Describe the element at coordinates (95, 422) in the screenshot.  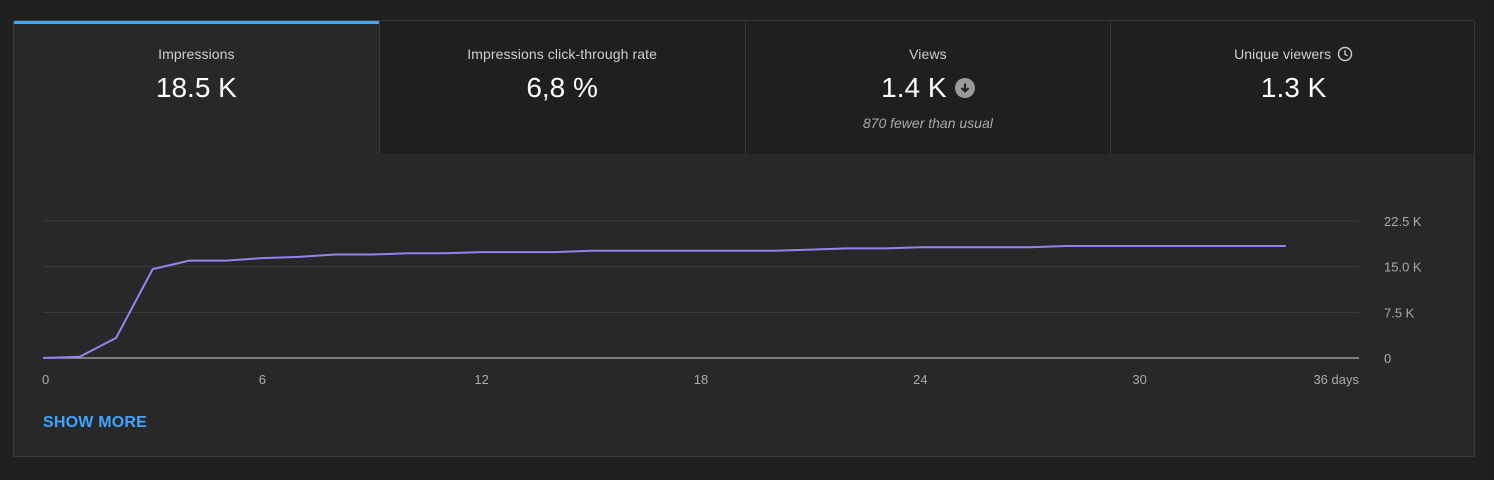
I see `show-more-link: SHOW MORE` at that location.